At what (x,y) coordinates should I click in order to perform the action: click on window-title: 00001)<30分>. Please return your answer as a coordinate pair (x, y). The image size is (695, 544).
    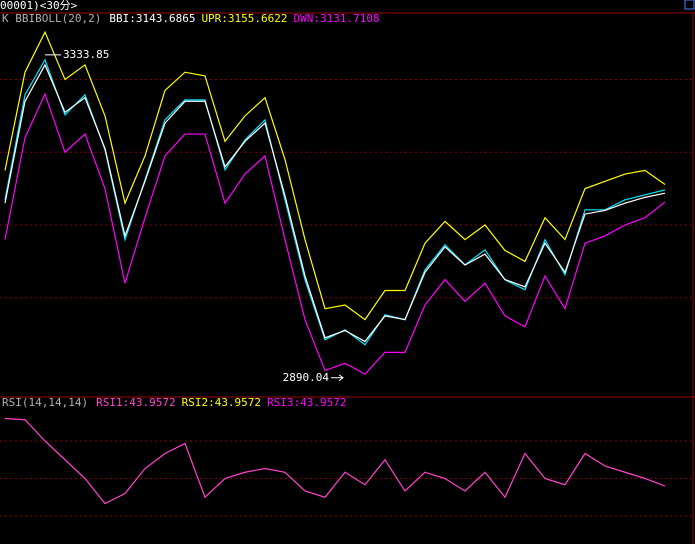
    Looking at the image, I should click on (39, 6).